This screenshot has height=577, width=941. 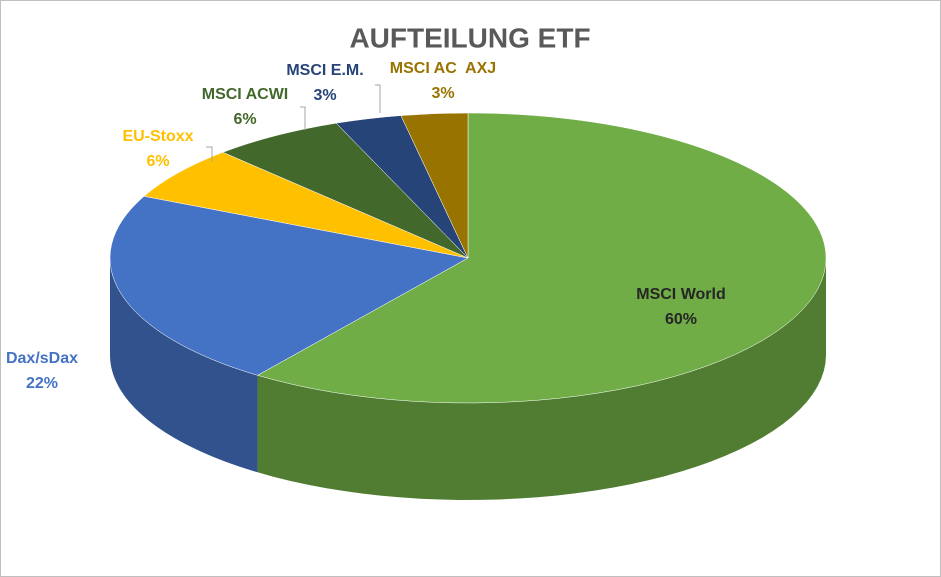 I want to click on leader-lines, so click(x=293, y=123).